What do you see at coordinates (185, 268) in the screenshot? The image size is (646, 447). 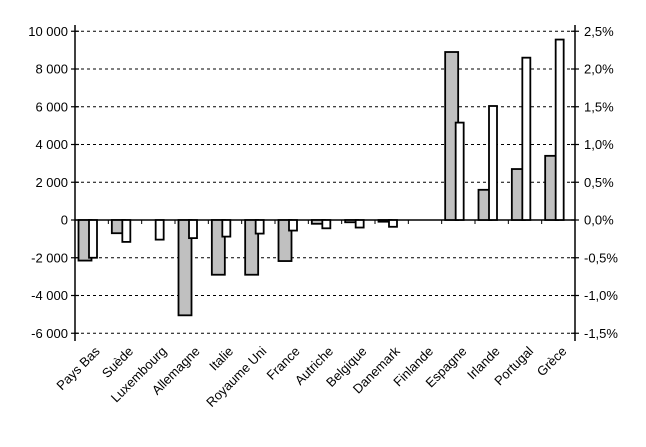 I see `bar-amount-Allemagne` at bounding box center [185, 268].